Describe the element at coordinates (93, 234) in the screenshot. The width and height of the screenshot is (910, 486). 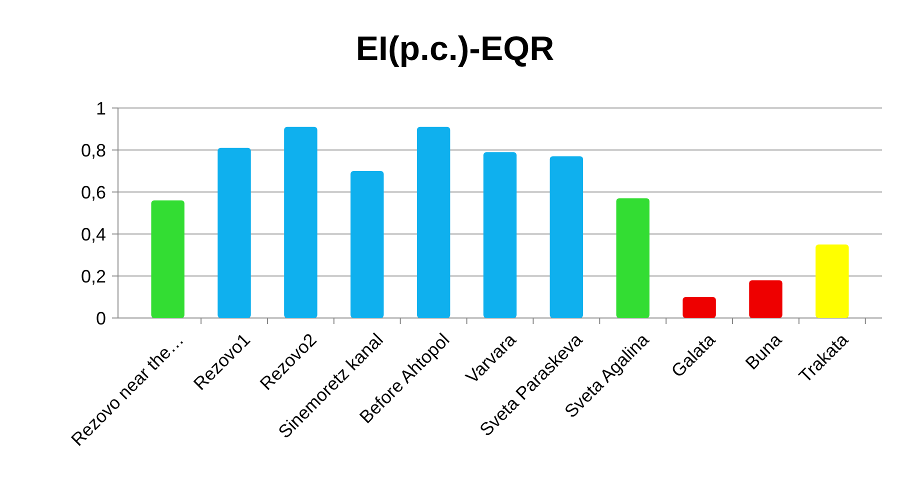
I see `y-tick-label: 0,4` at that location.